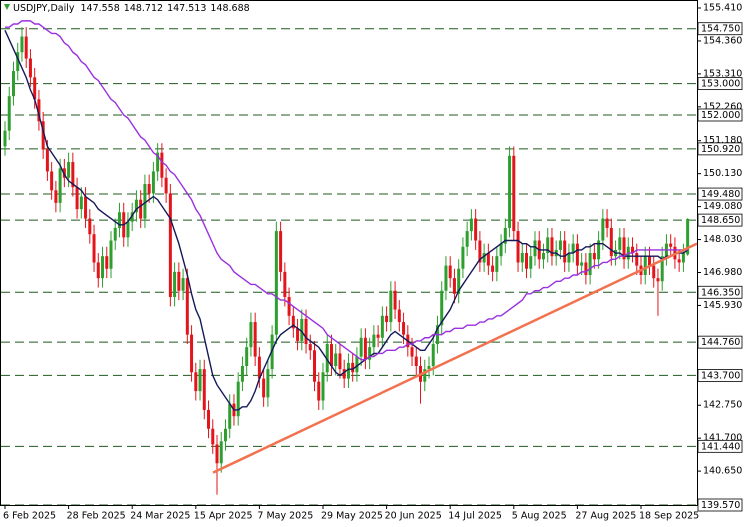 The width and height of the screenshot is (744, 527). I want to click on header-high: 148.712, so click(143, 8).